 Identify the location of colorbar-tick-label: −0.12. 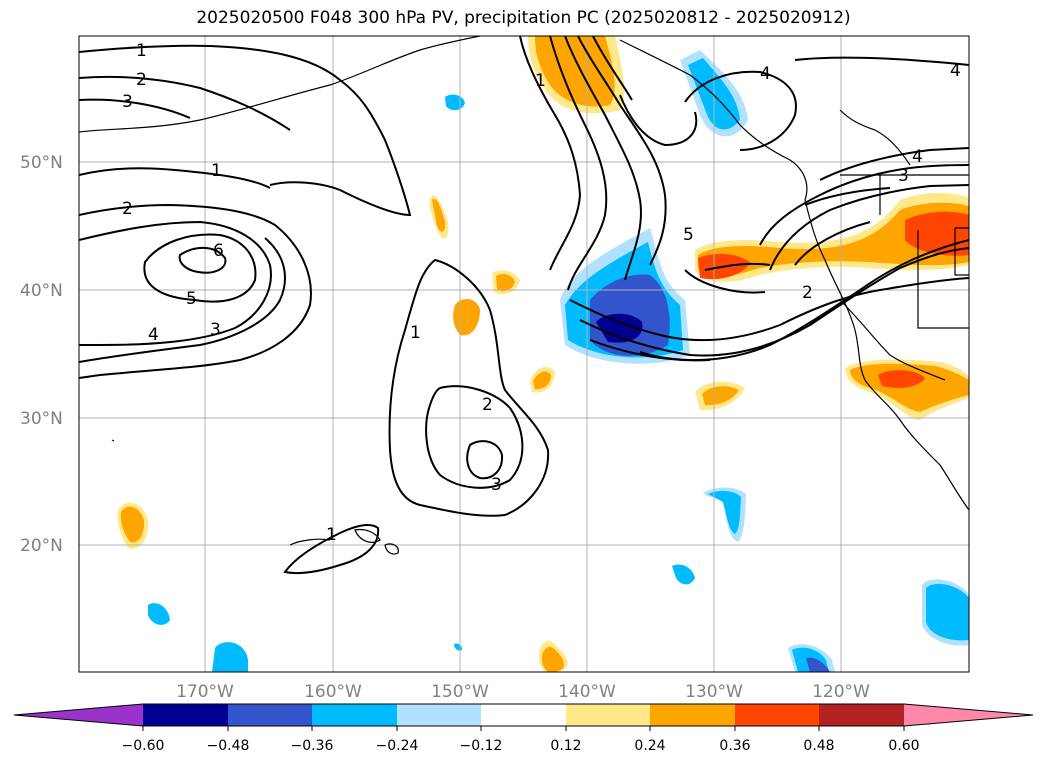
(481, 746).